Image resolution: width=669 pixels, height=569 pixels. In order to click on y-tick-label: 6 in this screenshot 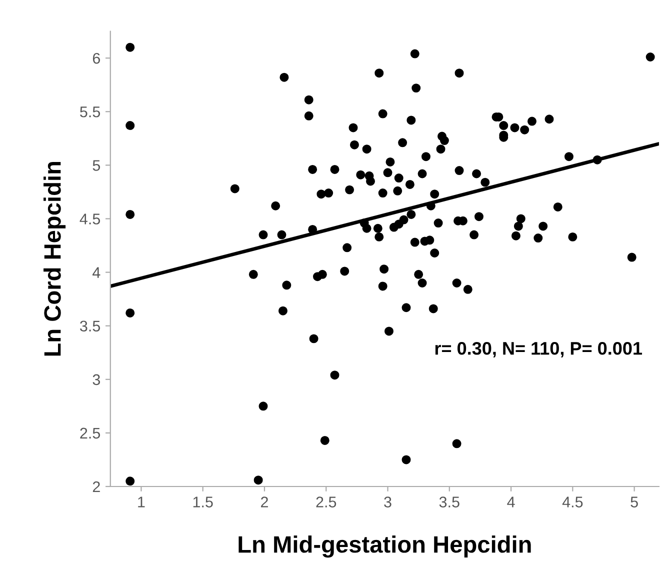, I will do `click(96, 58)`.